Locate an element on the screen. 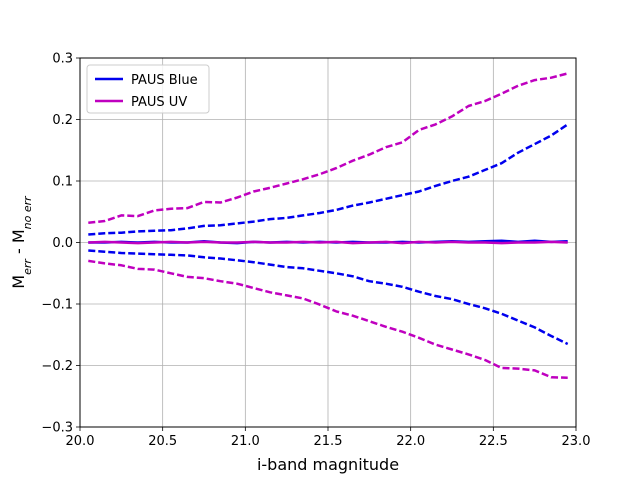 The image size is (640, 480). x-axis-label: i-band magnitude is located at coordinates (328, 464).